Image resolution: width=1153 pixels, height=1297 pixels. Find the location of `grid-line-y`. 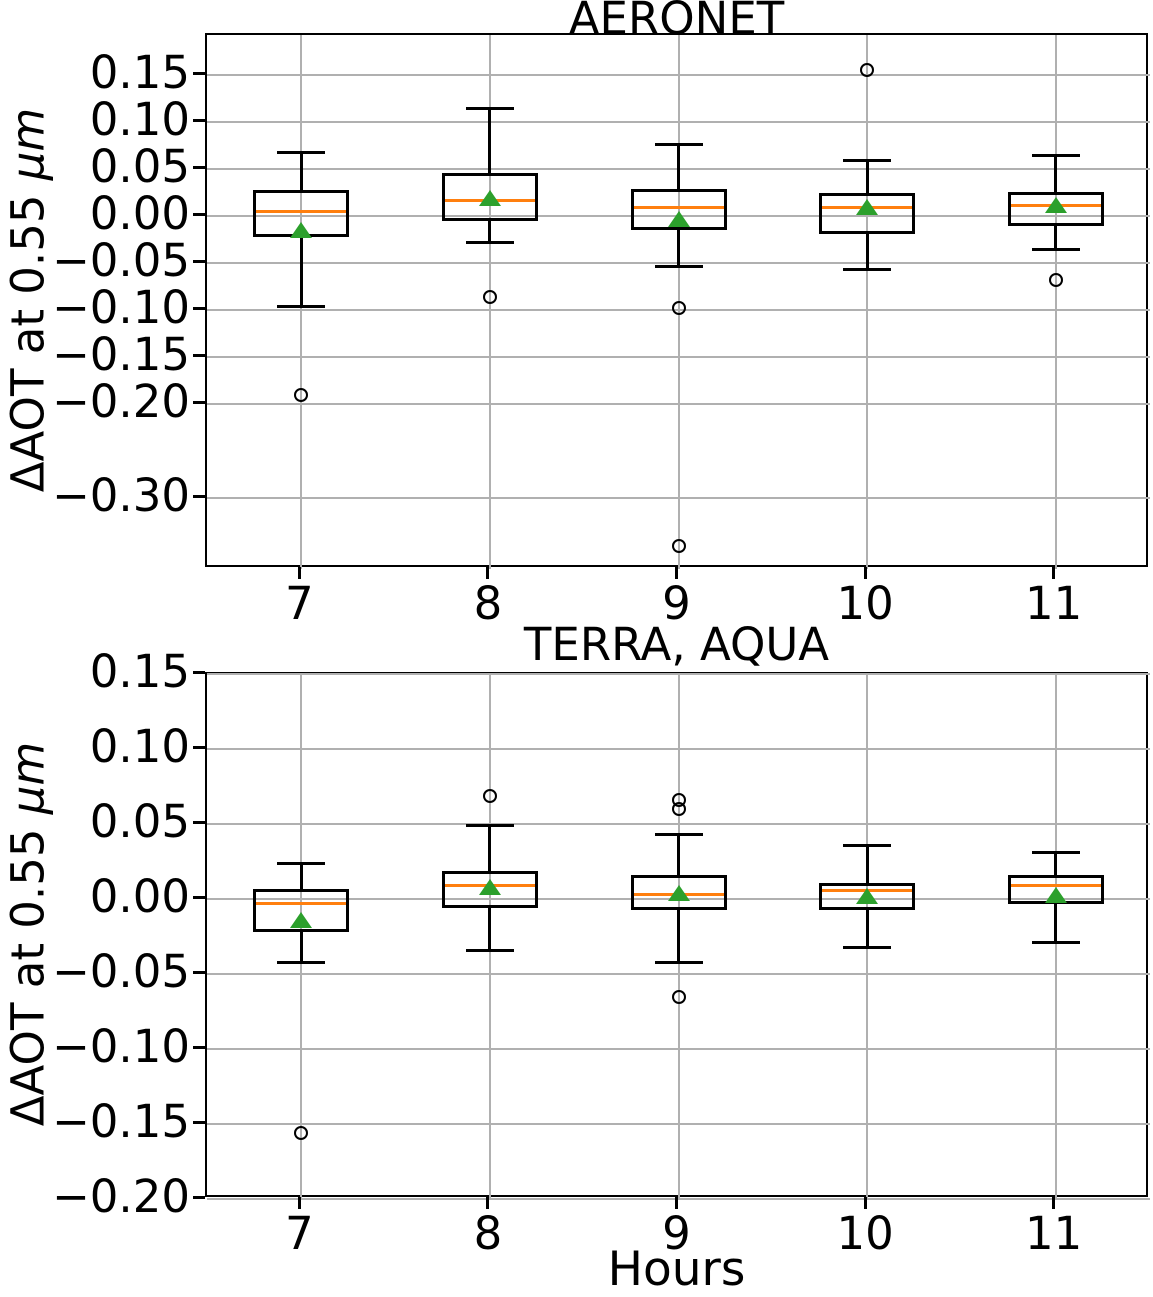

grid-line-y is located at coordinates (678, 1199).